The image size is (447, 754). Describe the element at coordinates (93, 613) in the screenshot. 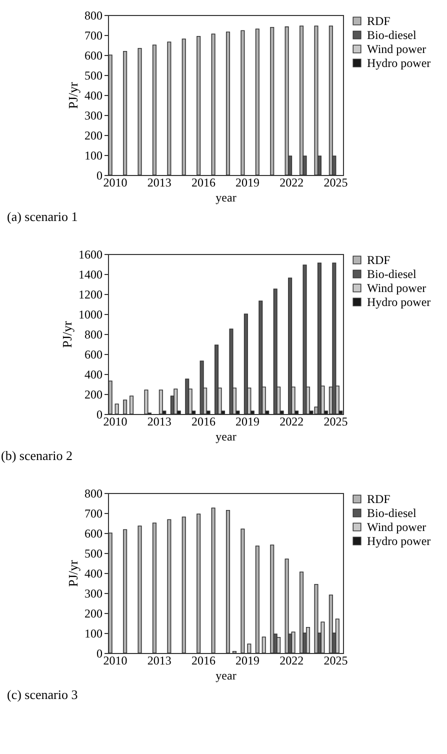

I see `y-tick-label: 200` at that location.